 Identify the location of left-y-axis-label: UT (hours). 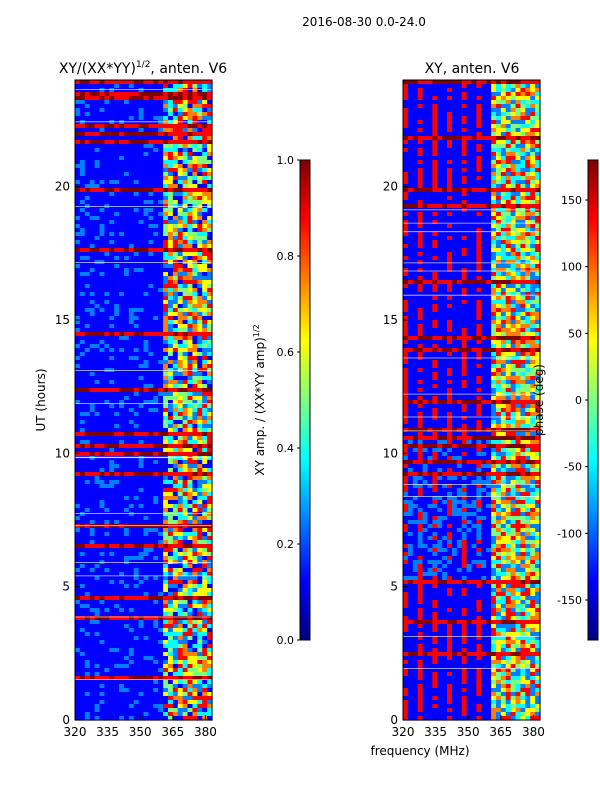
(41, 399).